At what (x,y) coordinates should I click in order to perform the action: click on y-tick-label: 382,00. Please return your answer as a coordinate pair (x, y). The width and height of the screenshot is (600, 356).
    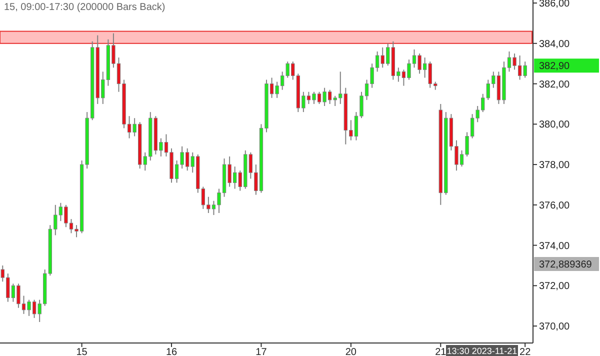
    Looking at the image, I should click on (554, 84).